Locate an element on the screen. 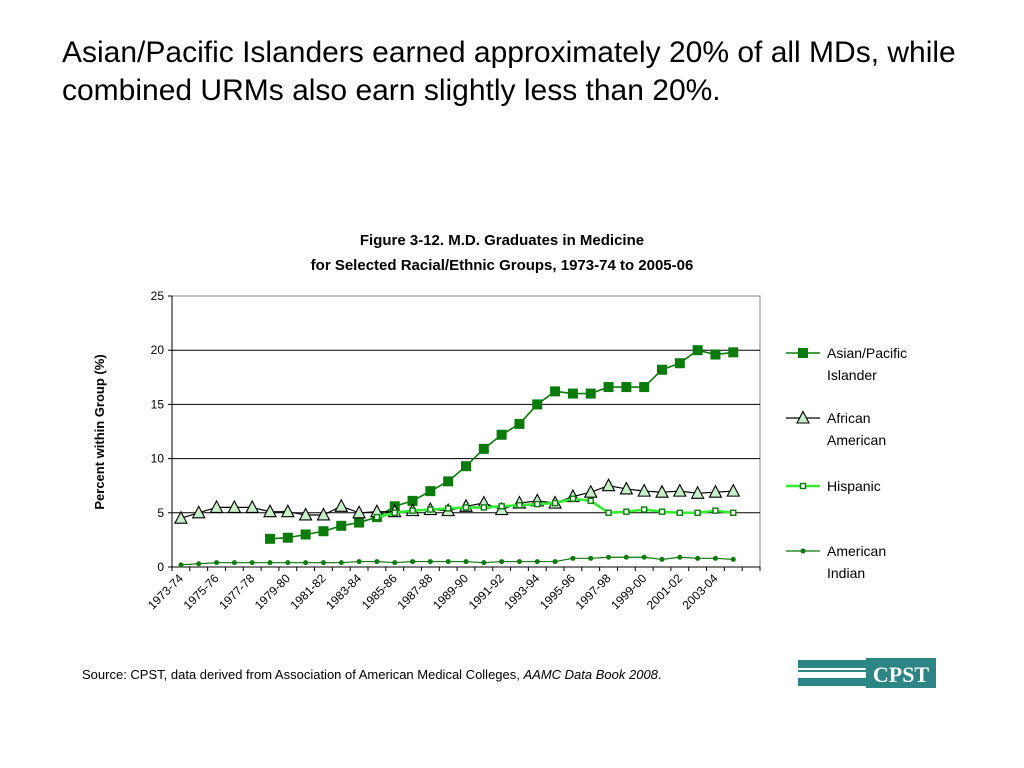 The image size is (1024, 768). logo-text: CPST is located at coordinates (901, 674).